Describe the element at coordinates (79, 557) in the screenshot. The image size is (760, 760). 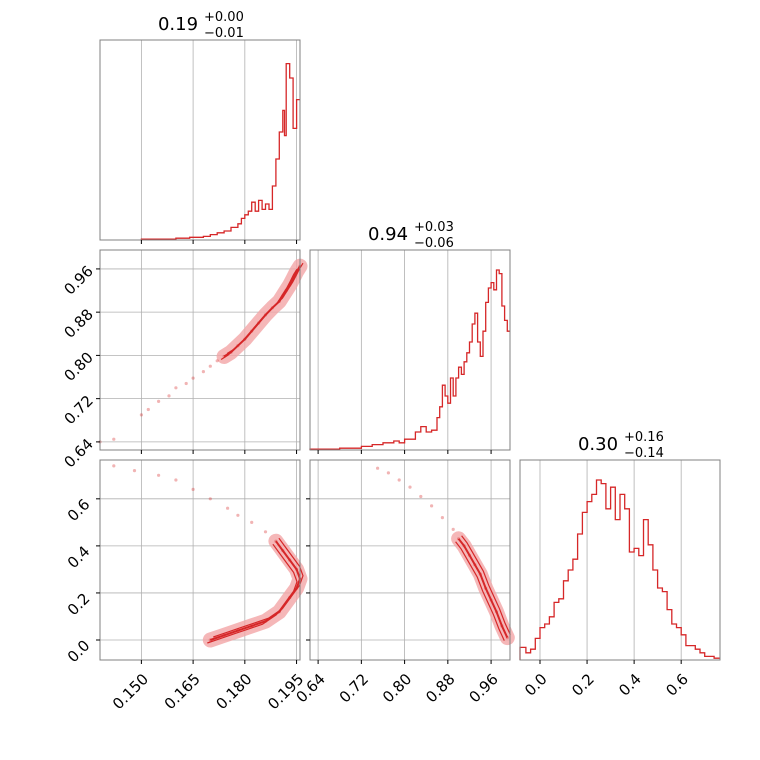
I see `y-tick-label: 0.4` at that location.